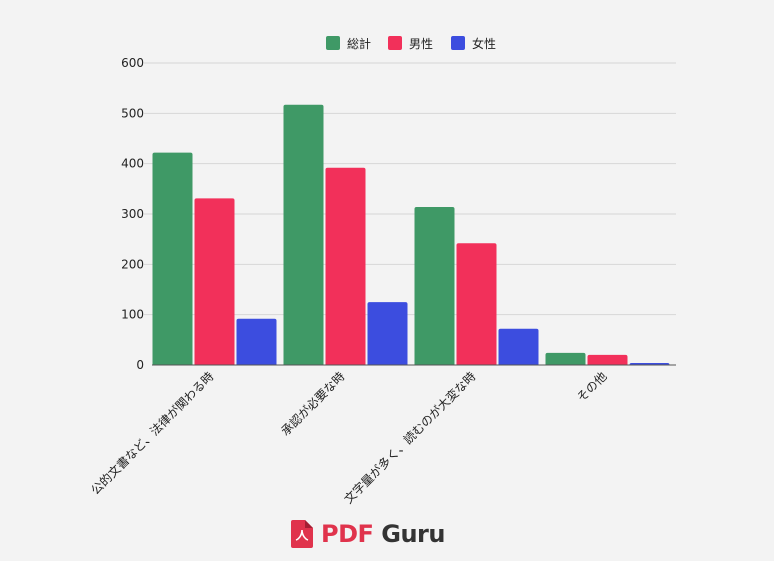  Describe the element at coordinates (132, 315) in the screenshot. I see `y-tick-label: 100` at that location.